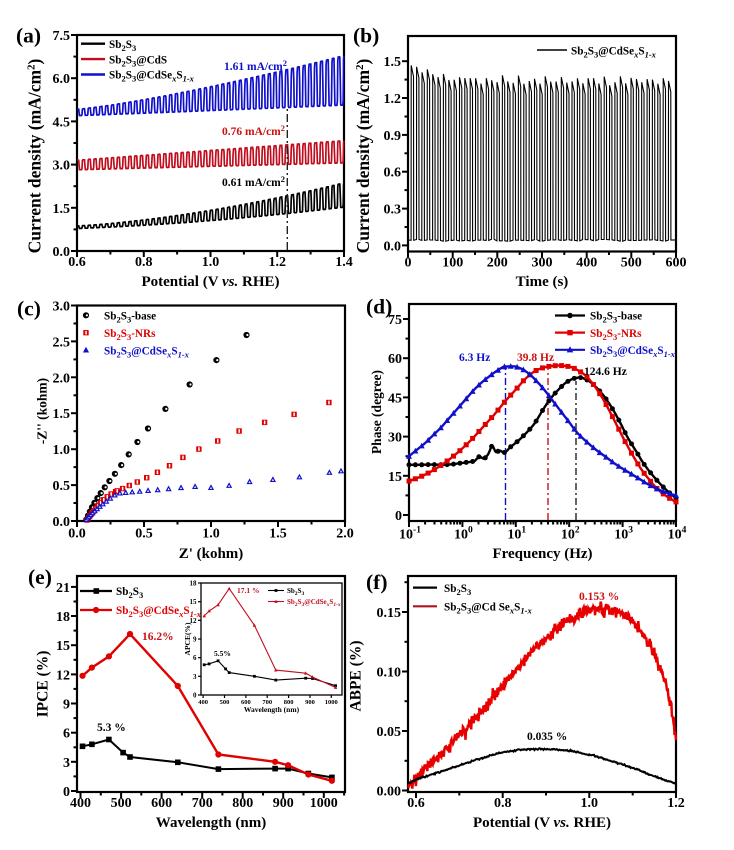 The image size is (734, 850). Describe the element at coordinates (40, 577) in the screenshot. I see `svg-text: (e)` at that location.